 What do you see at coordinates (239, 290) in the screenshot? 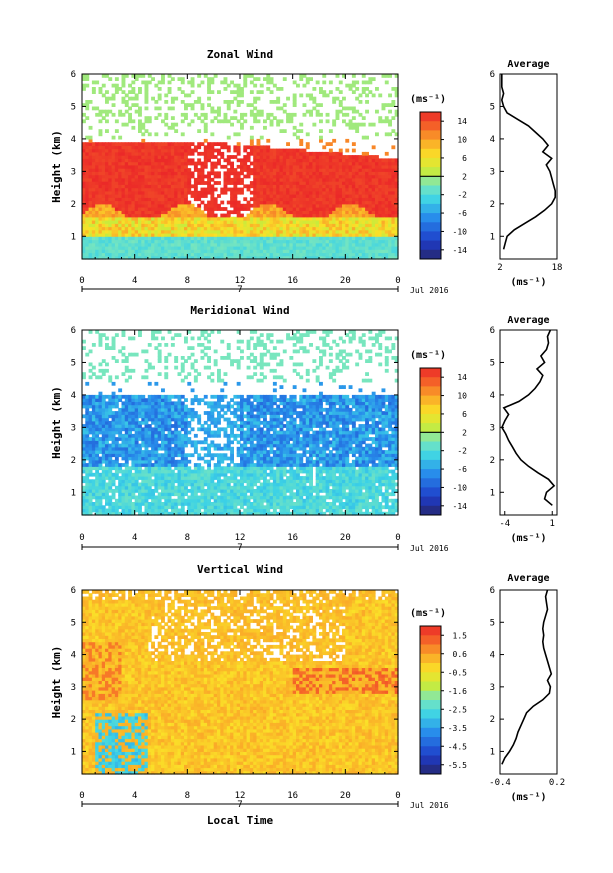
I see `date-marker: 7` at bounding box center [239, 290].